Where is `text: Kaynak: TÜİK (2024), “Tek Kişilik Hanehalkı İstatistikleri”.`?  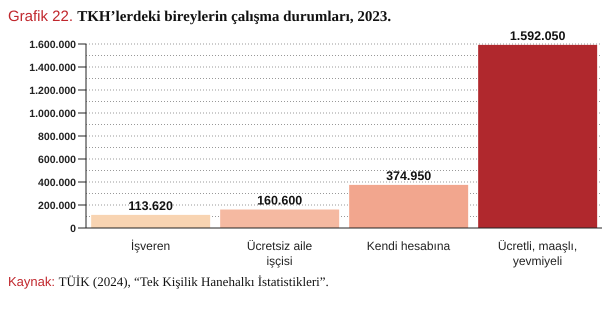 text: Kaynak: TÜİK (2024), “Tek Kişilik Hanehalkı İstatistikleri”. is located at coordinates (168, 281).